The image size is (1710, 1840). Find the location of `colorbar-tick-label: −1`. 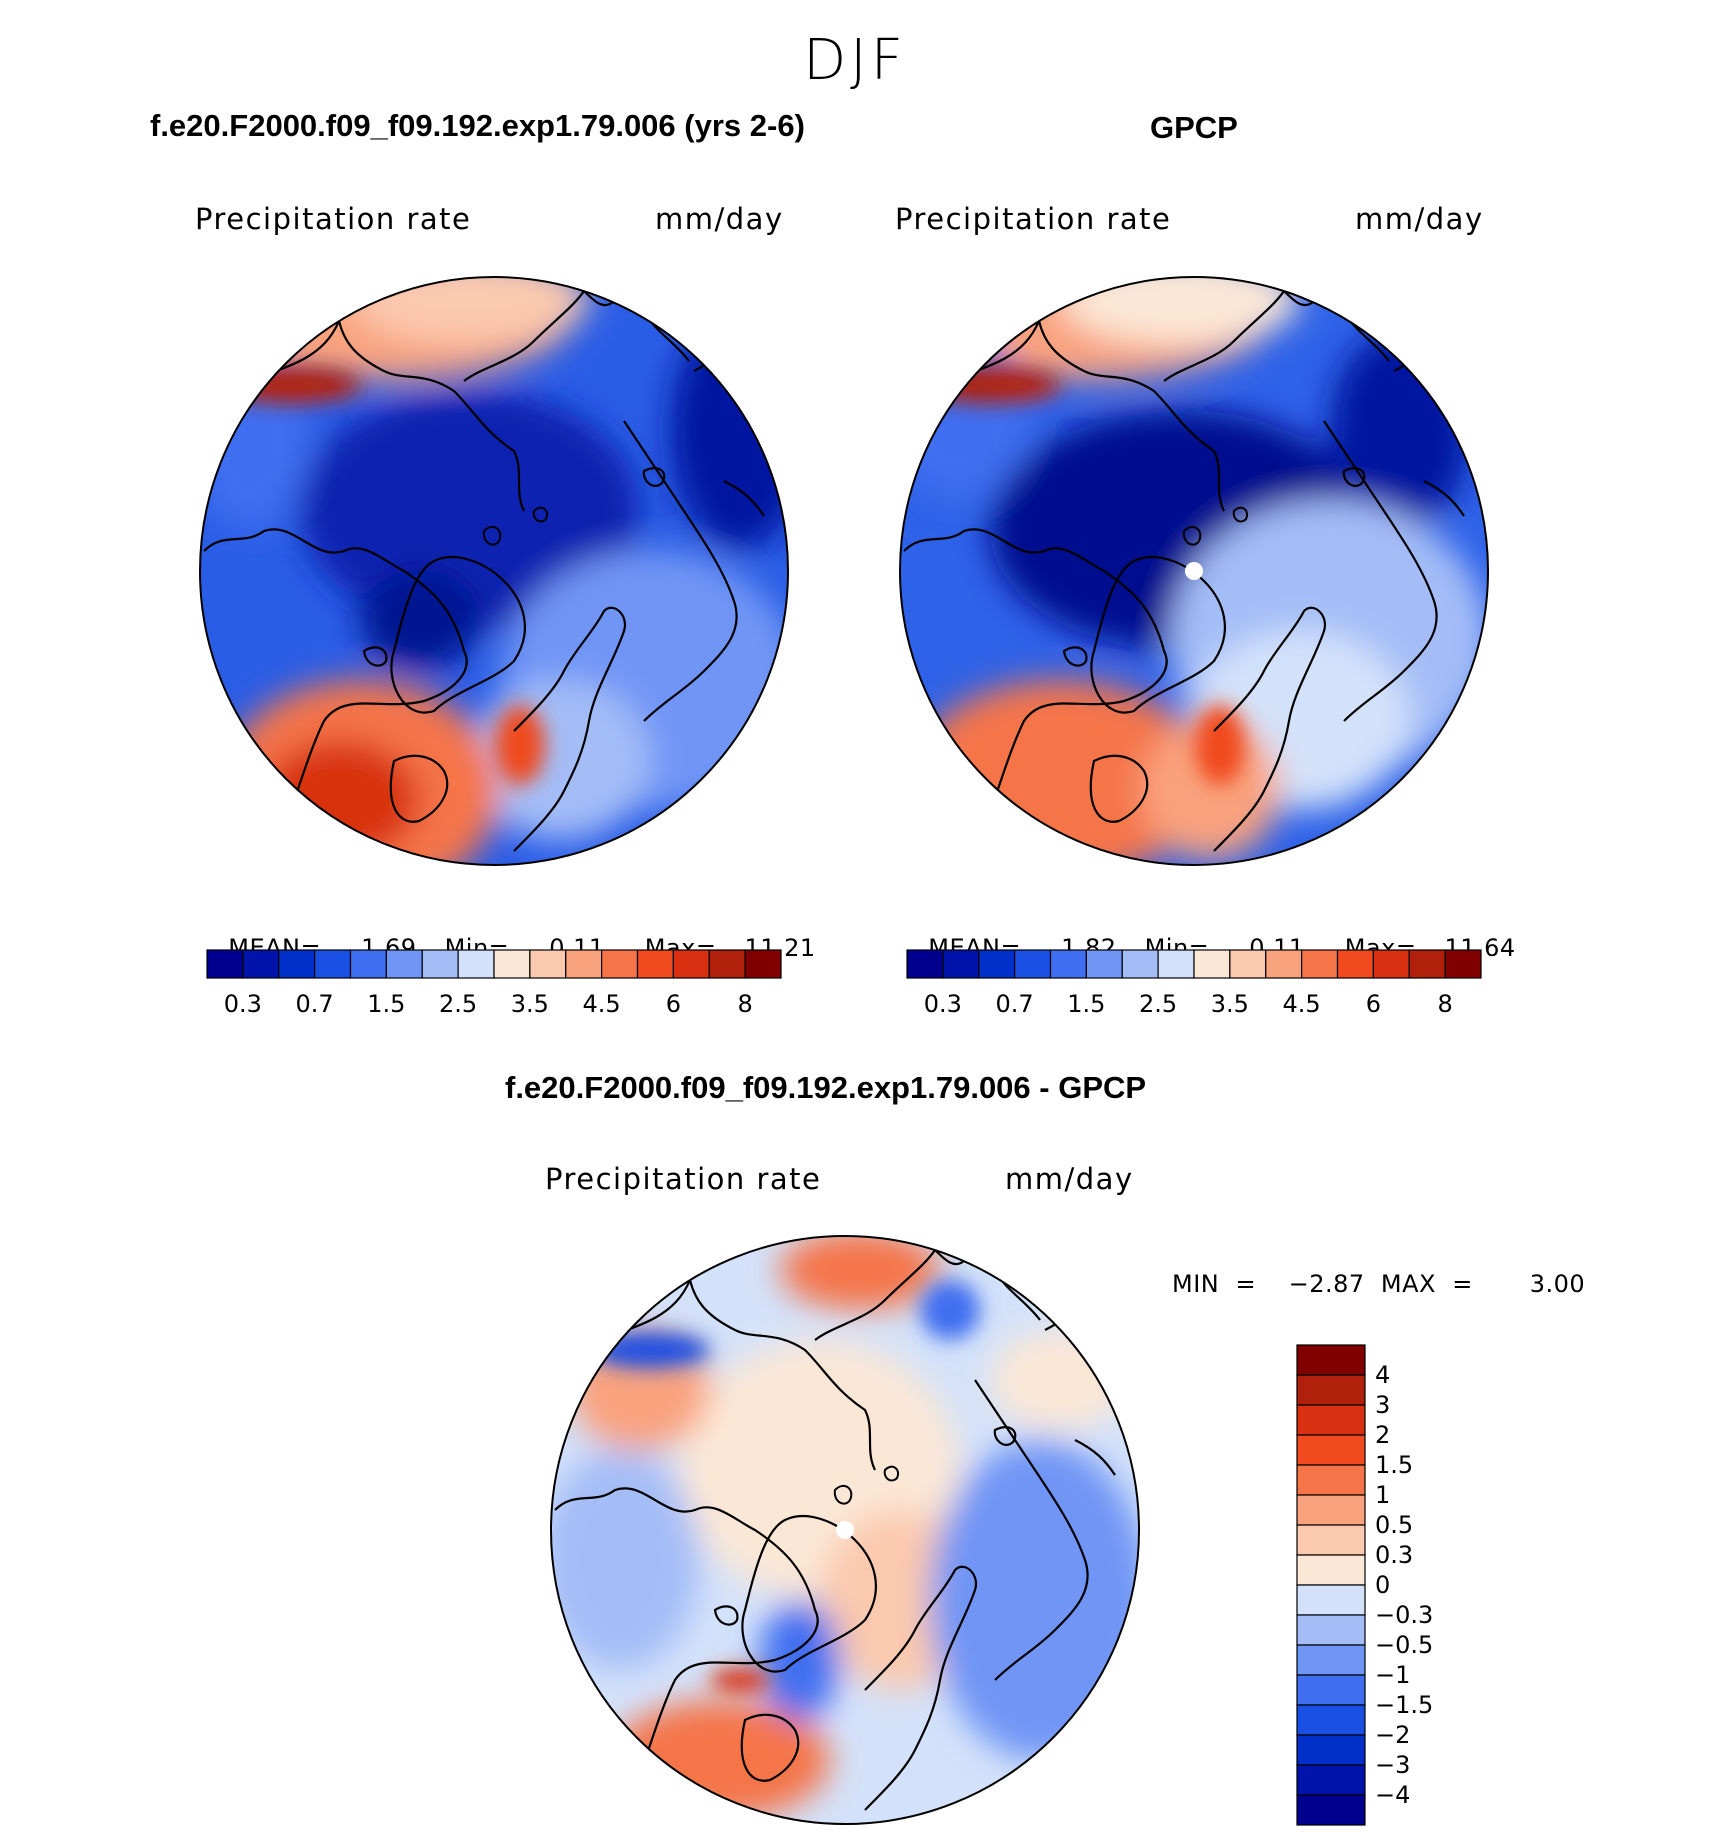

colorbar-tick-label: −1 is located at coordinates (1392, 1675).